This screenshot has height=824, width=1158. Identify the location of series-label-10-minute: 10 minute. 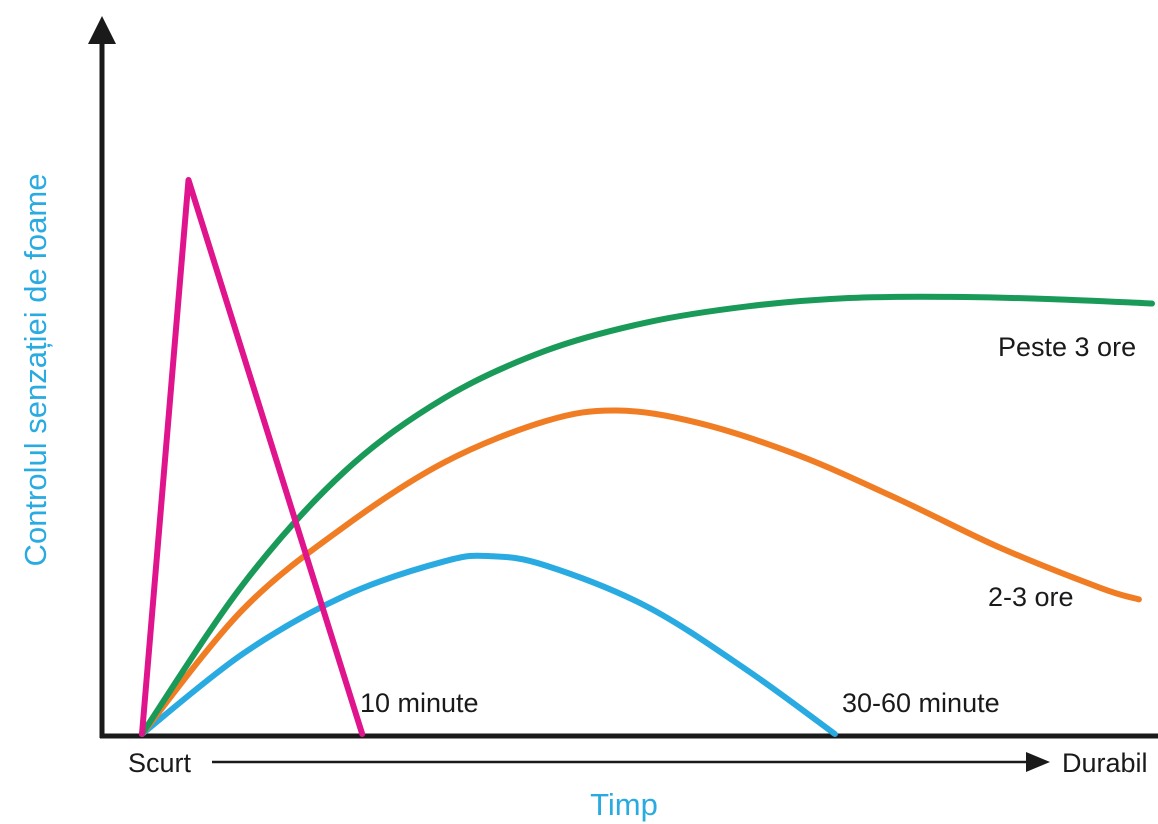
(419, 703).